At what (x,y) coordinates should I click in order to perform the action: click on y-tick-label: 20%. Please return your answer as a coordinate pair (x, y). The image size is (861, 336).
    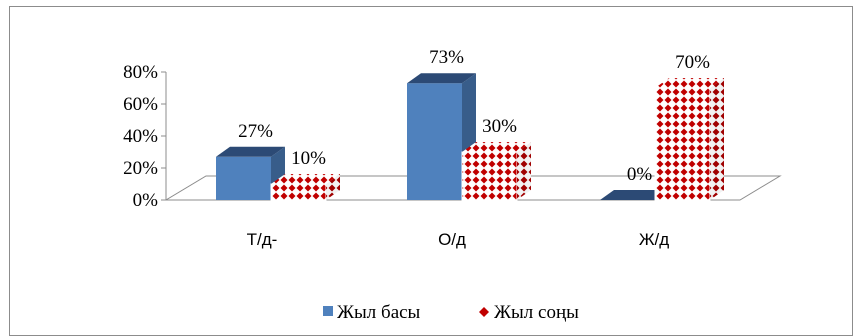
    Looking at the image, I should click on (140, 168).